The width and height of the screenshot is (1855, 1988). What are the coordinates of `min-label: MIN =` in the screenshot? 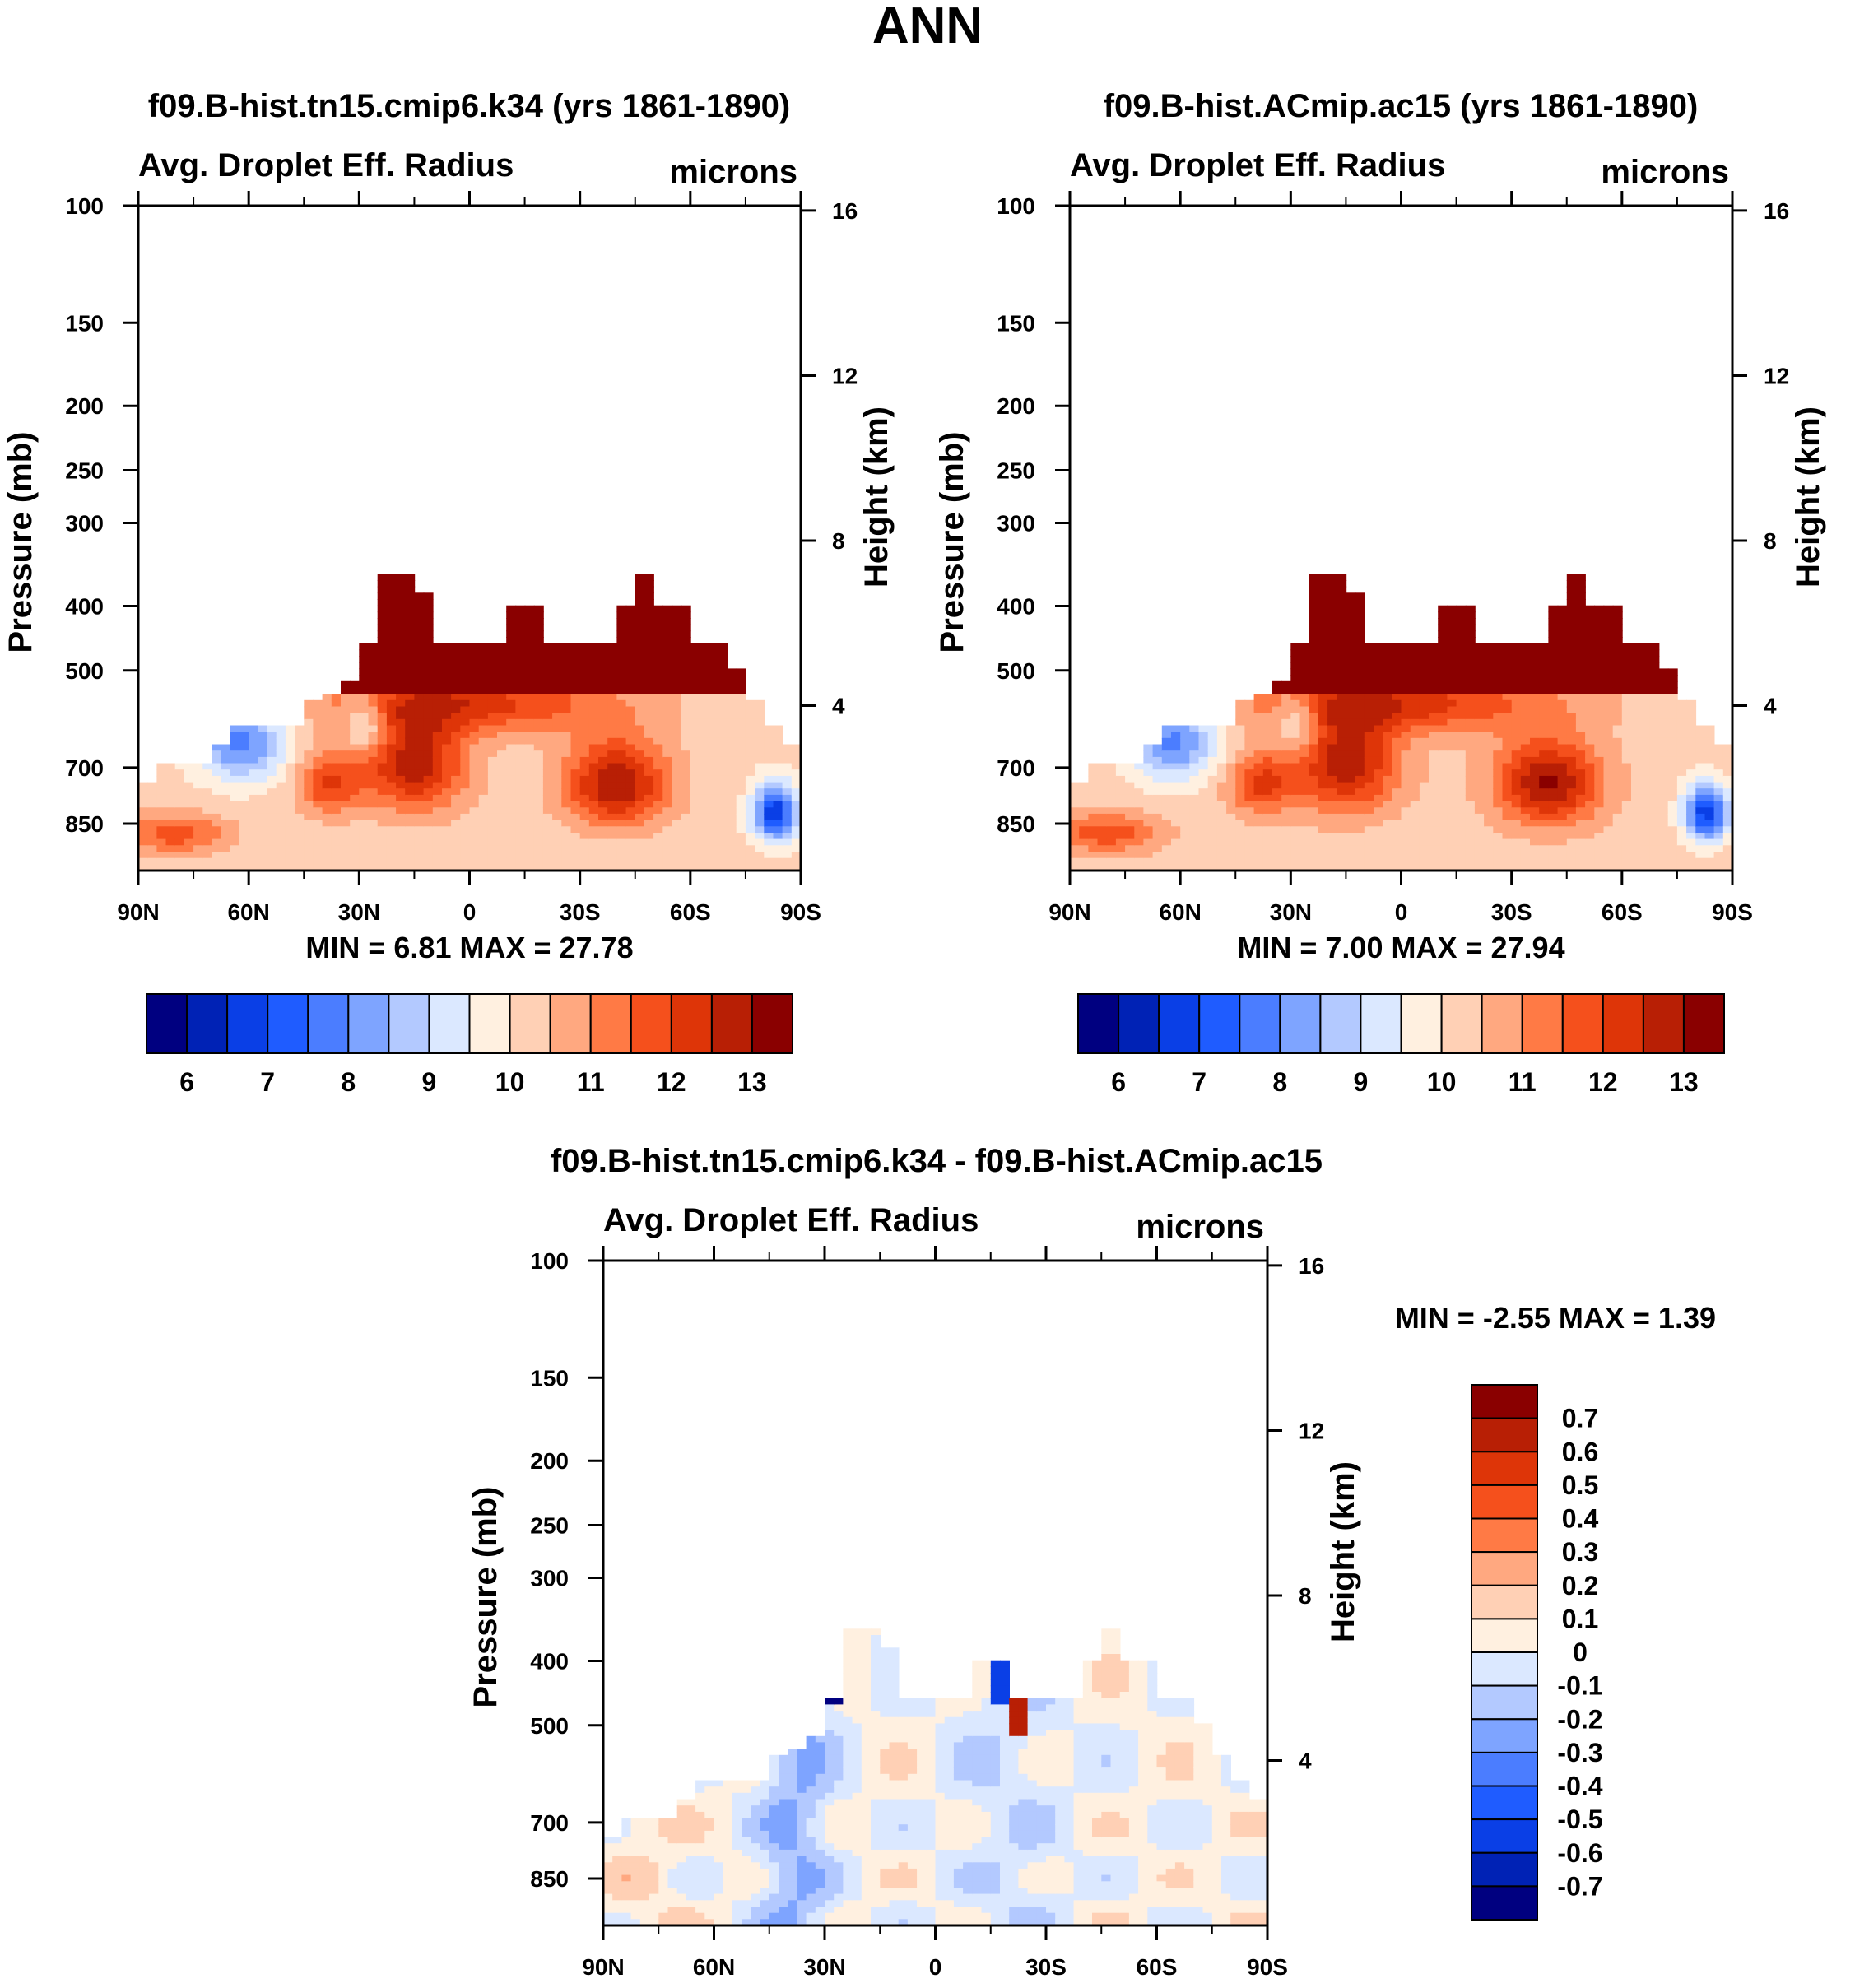 It's located at (349, 948).